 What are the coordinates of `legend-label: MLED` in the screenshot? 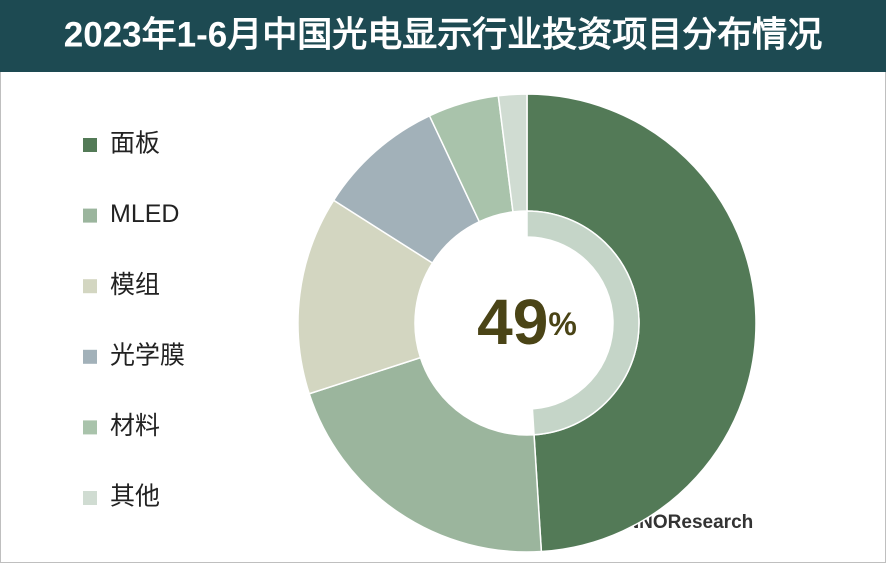 It's located at (144, 214).